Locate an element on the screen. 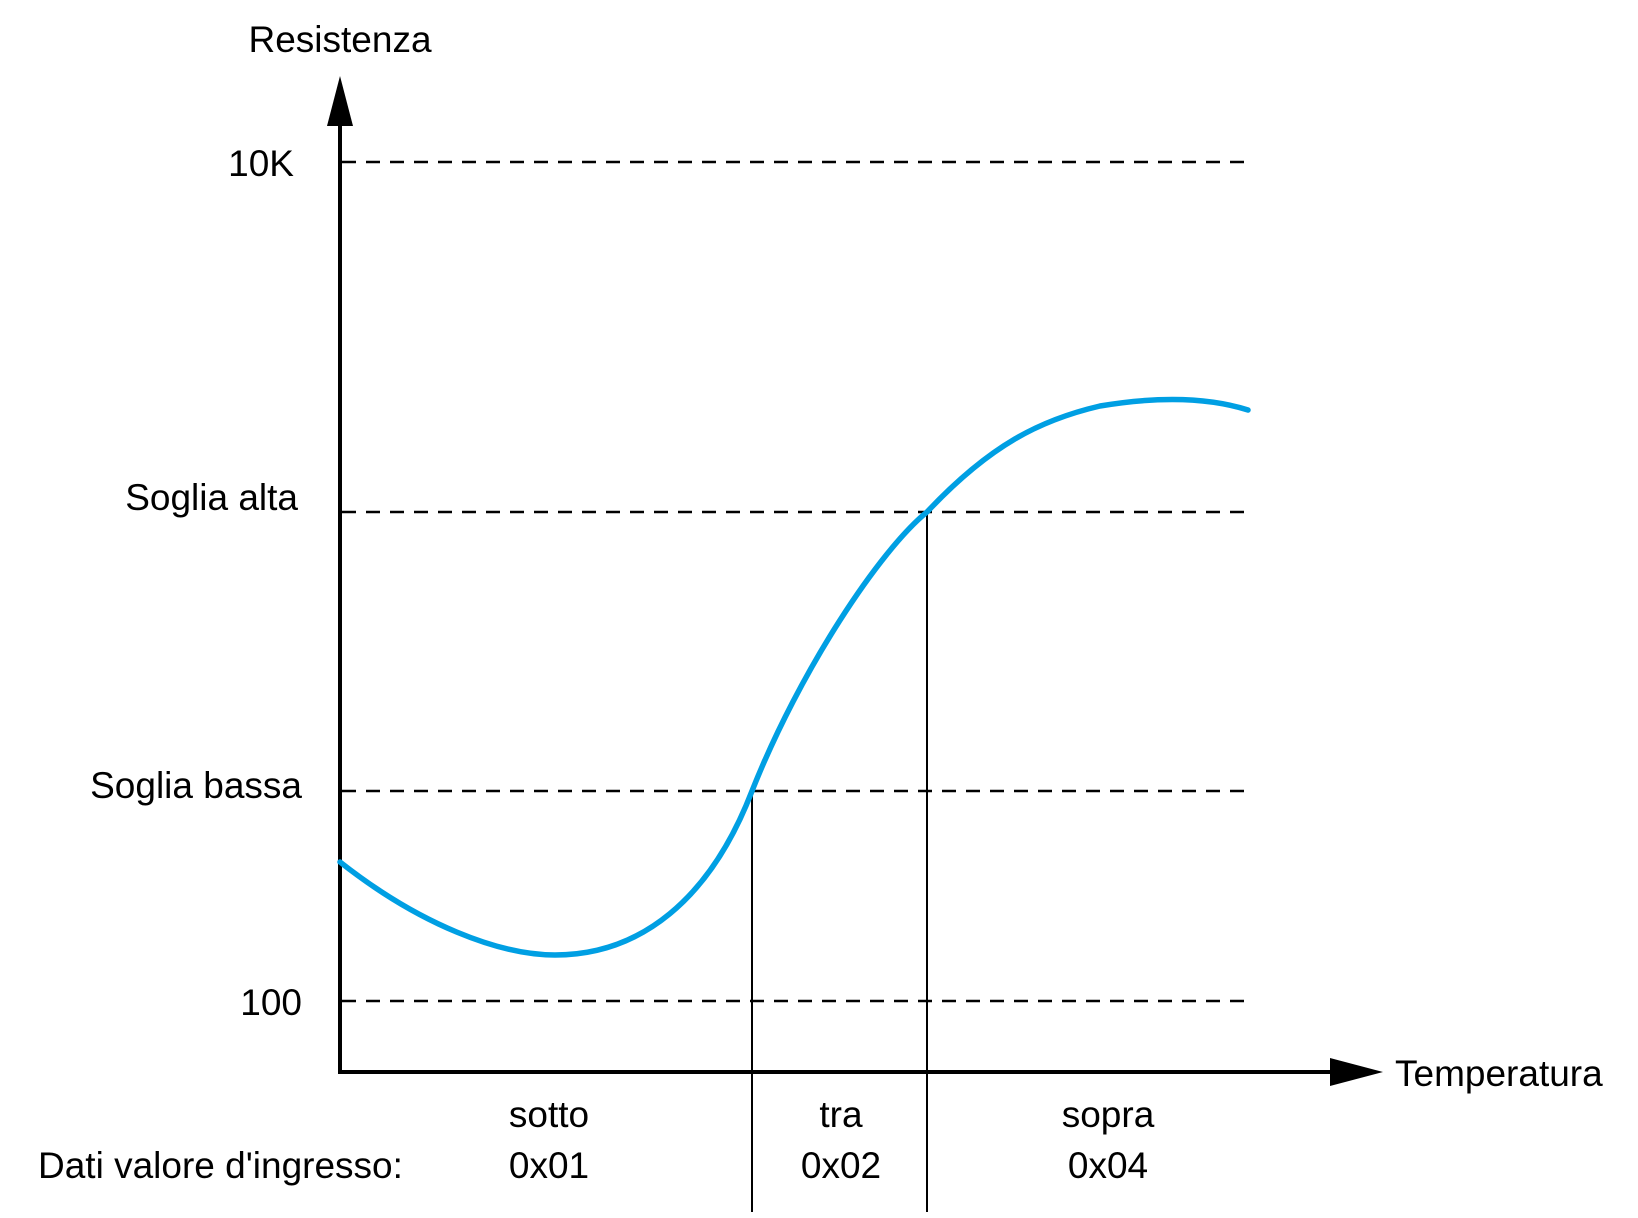 The height and width of the screenshot is (1218, 1638). level-label-100: 100 is located at coordinates (271, 1002).